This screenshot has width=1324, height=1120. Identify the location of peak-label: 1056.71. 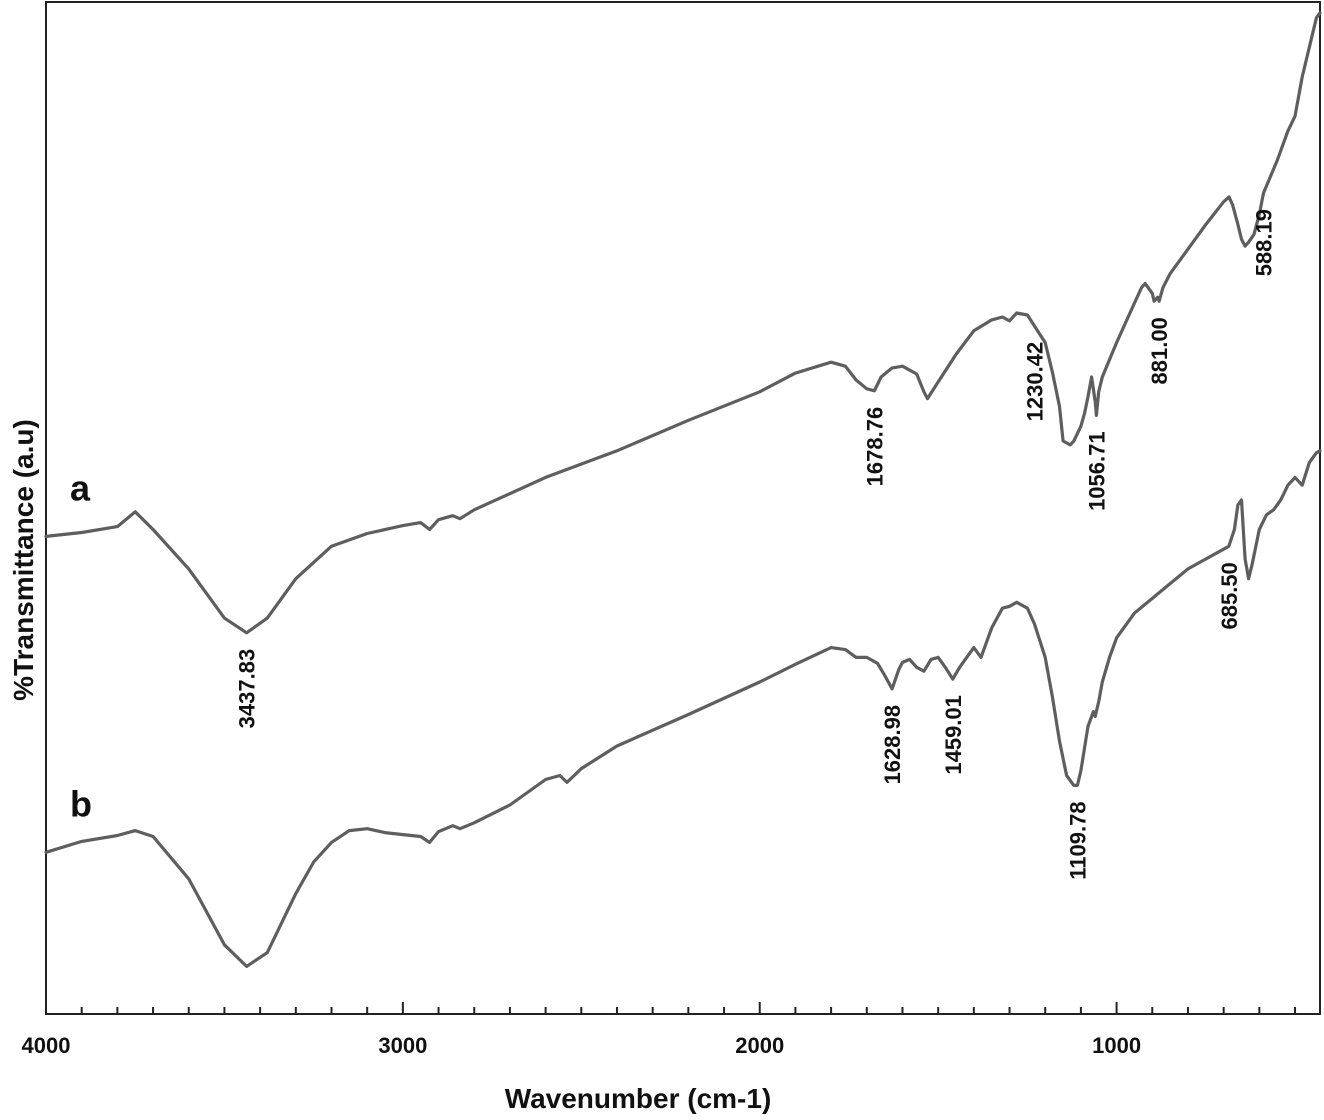
(1096, 471).